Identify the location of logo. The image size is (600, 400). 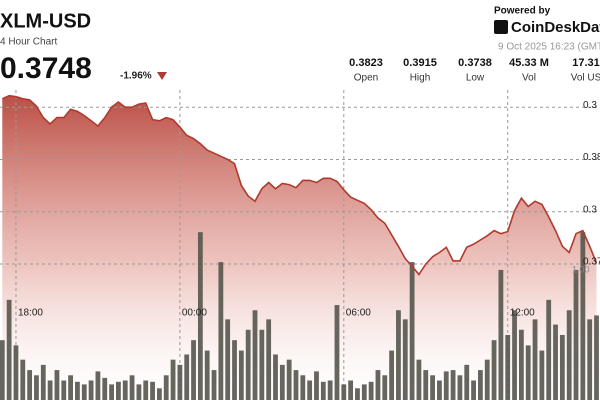
(501, 27).